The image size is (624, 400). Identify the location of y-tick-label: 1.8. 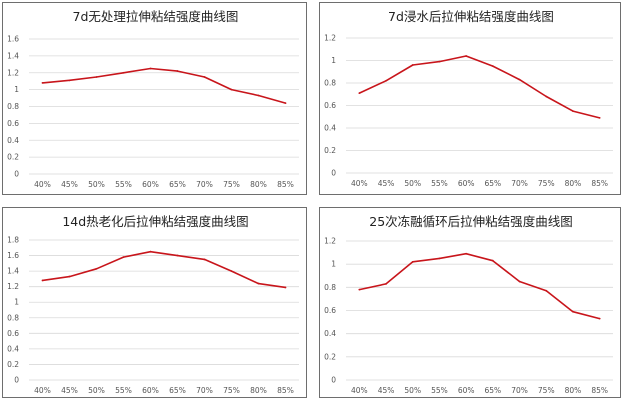
(13, 240).